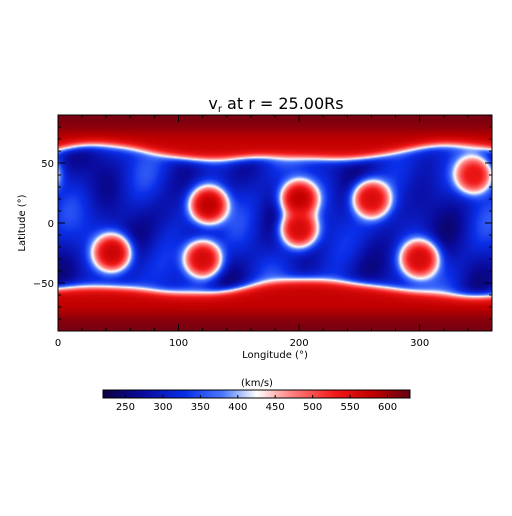  I want to click on colorbar-tick-label: 550, so click(350, 407).